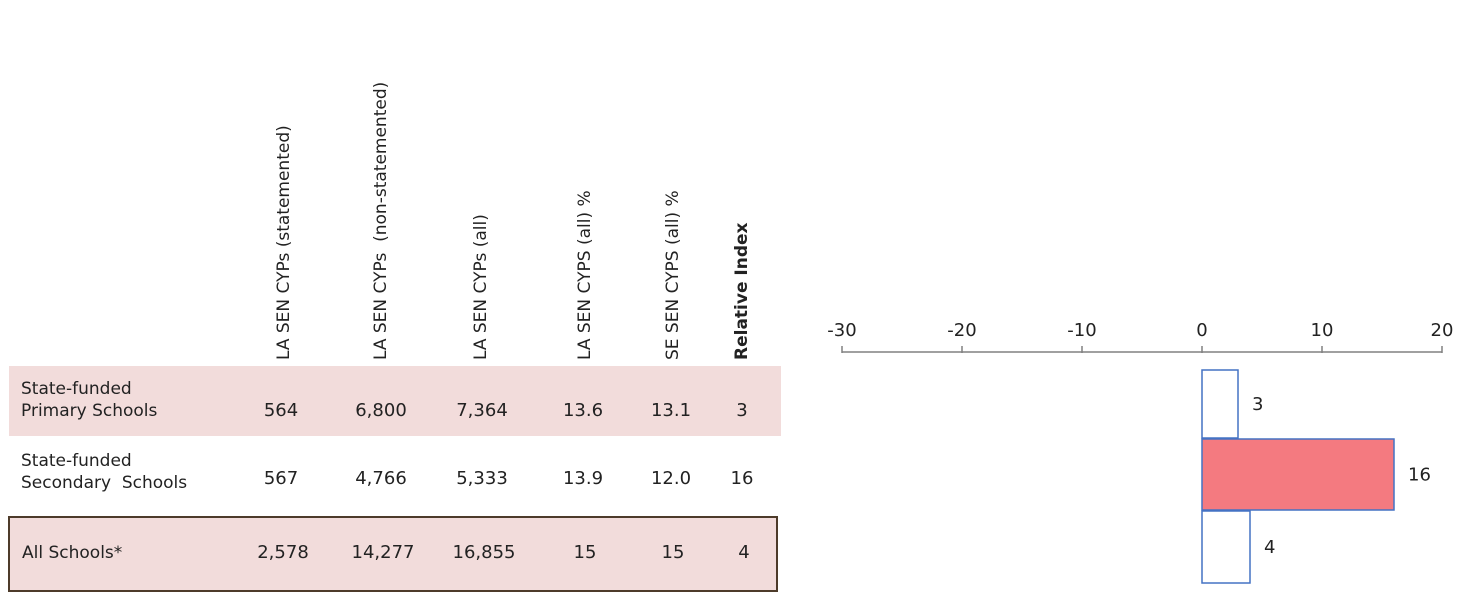 The image size is (1475, 593). Describe the element at coordinates (841, 330) in the screenshot. I see `x-tick-label: -30` at that location.